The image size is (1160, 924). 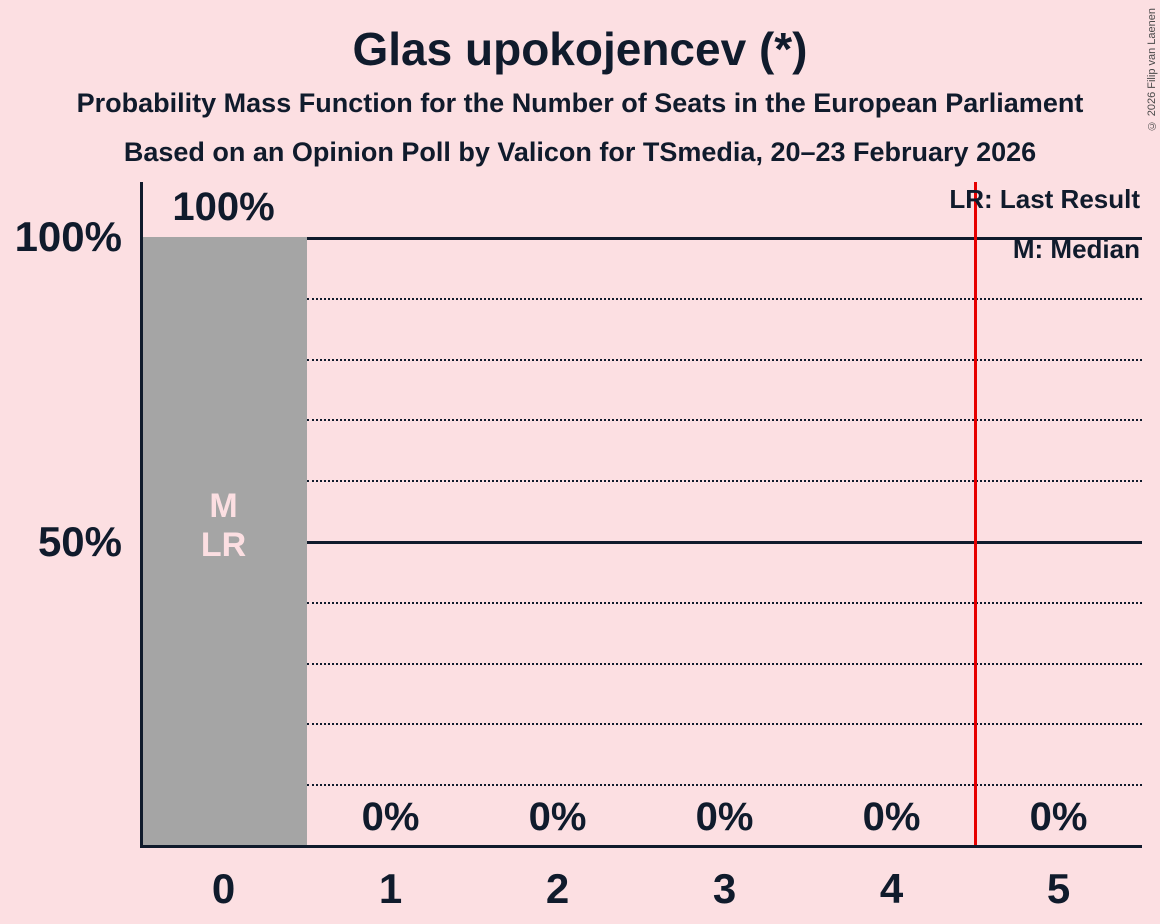 I want to click on dotted-gridline-30pct, so click(x=724, y=663).